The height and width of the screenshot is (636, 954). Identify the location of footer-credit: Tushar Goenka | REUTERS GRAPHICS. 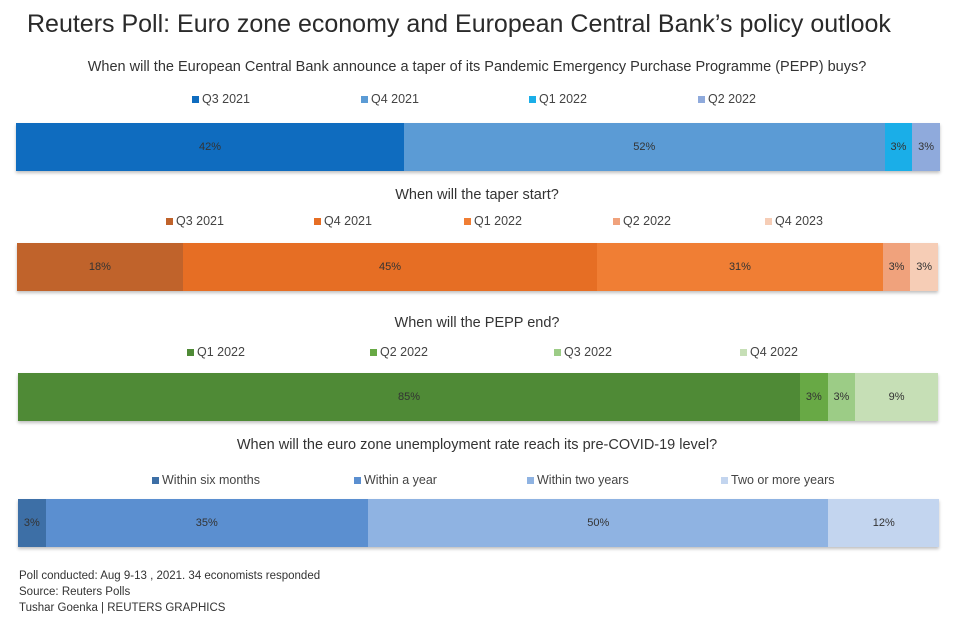
(122, 608).